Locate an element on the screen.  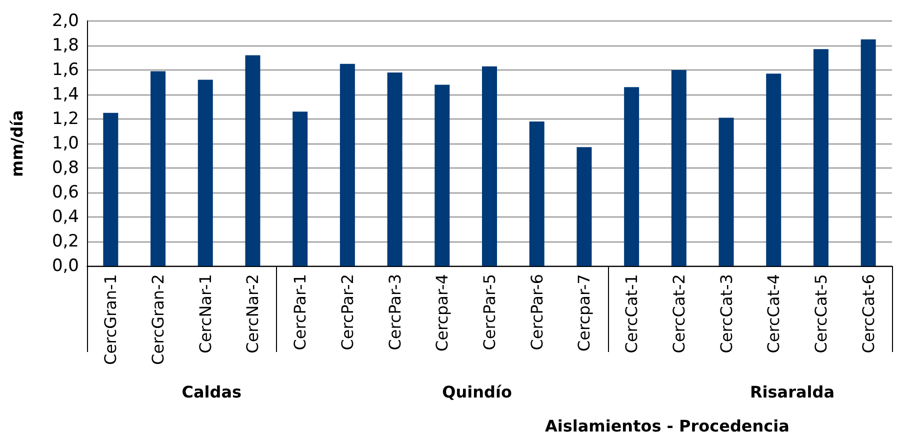
x-tick-label: CercGran-1 is located at coordinates (110, 319).